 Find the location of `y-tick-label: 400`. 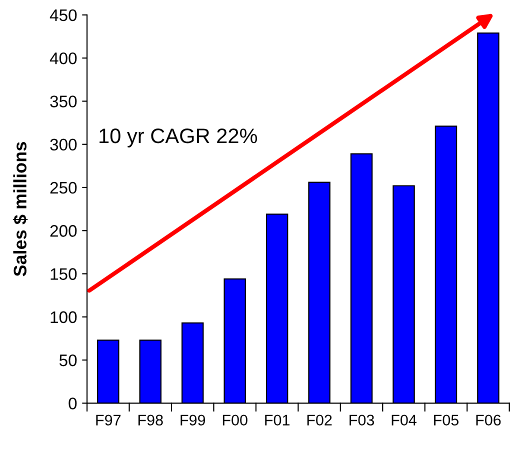

y-tick-label: 400 is located at coordinates (63, 58).